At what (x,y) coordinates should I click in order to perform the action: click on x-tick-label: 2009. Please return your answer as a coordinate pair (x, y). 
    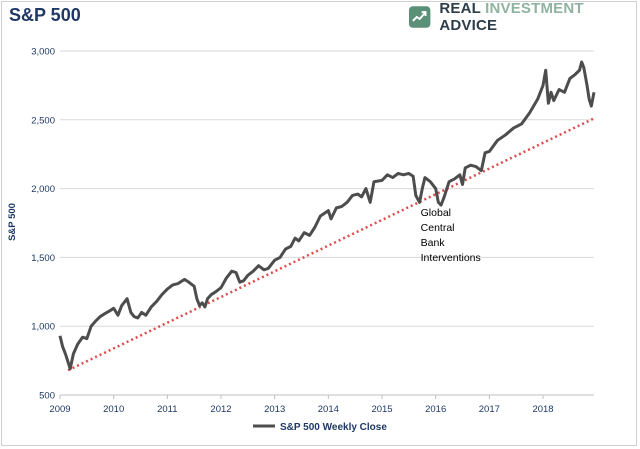
    Looking at the image, I should click on (59, 409).